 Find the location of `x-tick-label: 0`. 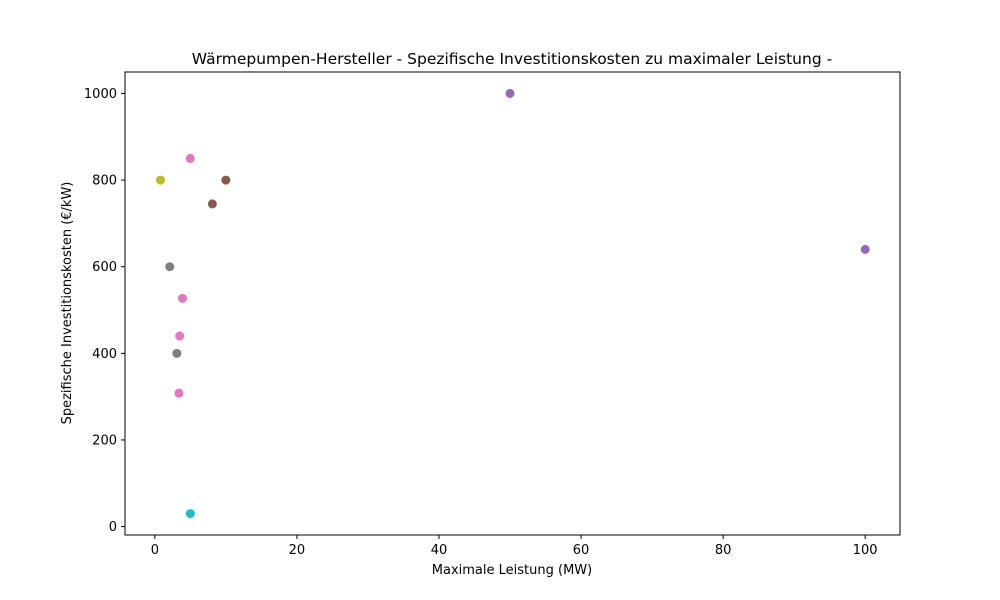

x-tick-label: 0 is located at coordinates (155, 550).